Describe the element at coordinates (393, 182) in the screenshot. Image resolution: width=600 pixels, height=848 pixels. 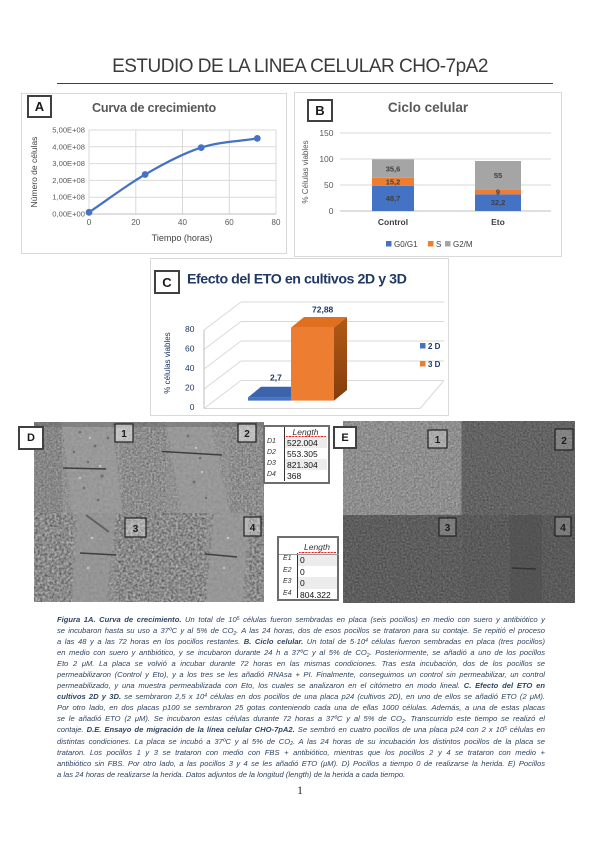
I see `svg-text: 15,2` at that location.